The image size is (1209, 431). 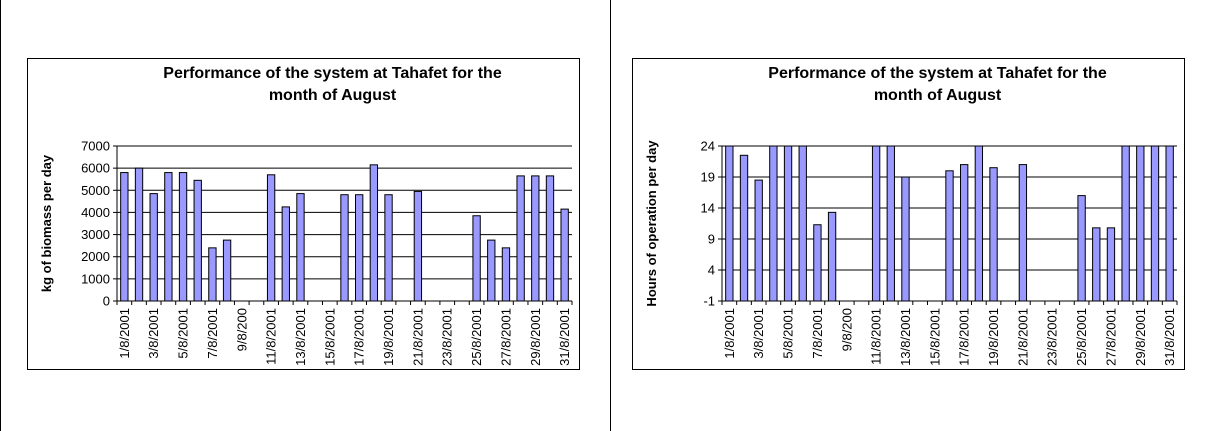 What do you see at coordinates (564, 337) in the screenshot?
I see `x-tick-label: 31/8/2001` at bounding box center [564, 337].